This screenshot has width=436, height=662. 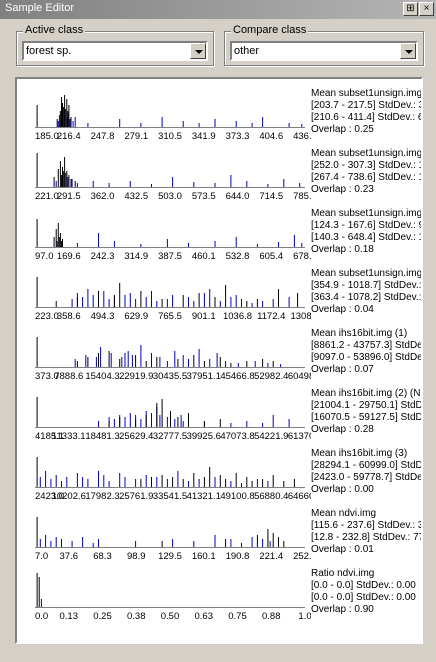 What do you see at coordinates (173, 597) in the screenshot?
I see `histogram-chart: 0.0 0.13 0.25 0.38 0.50 0.63 0.75 0.88 1.0` at bounding box center [173, 597].